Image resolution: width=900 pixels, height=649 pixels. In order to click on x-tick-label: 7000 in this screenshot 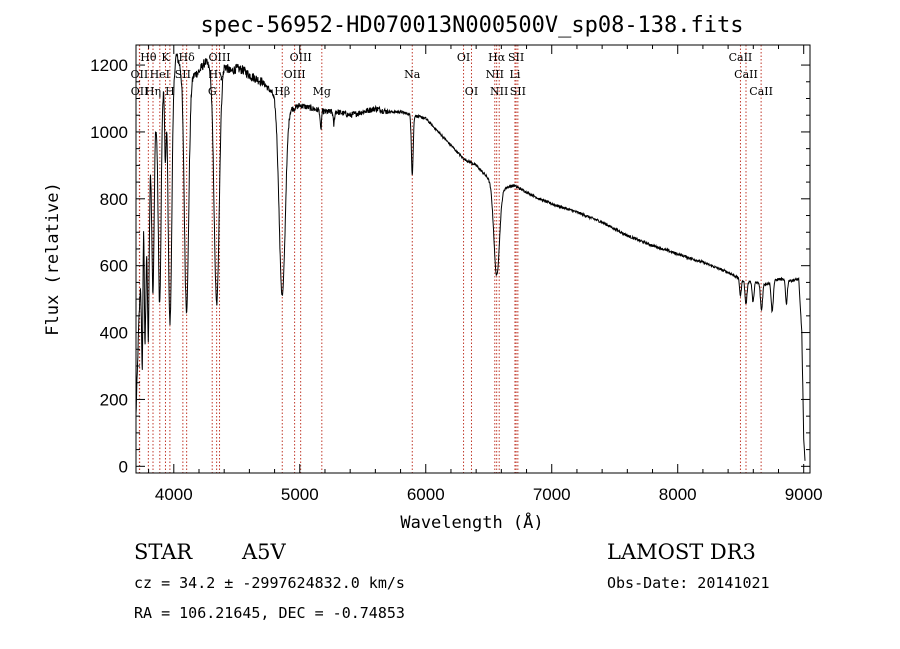, I will do `click(552, 494)`.